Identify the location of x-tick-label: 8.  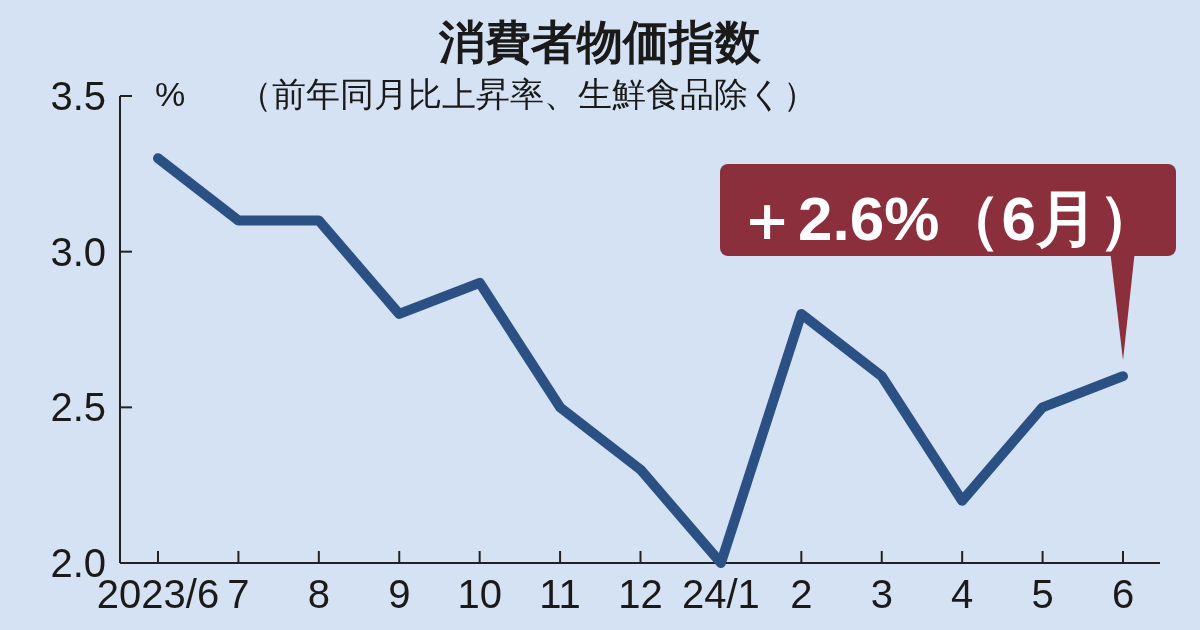
(318, 594).